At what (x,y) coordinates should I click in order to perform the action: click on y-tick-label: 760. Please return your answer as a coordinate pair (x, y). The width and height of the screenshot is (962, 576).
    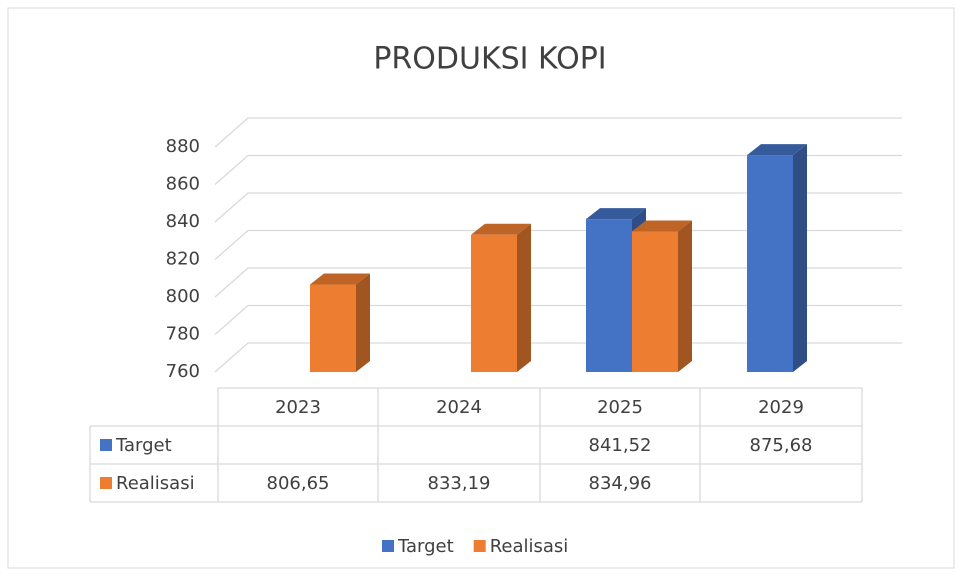
    Looking at the image, I should click on (183, 371).